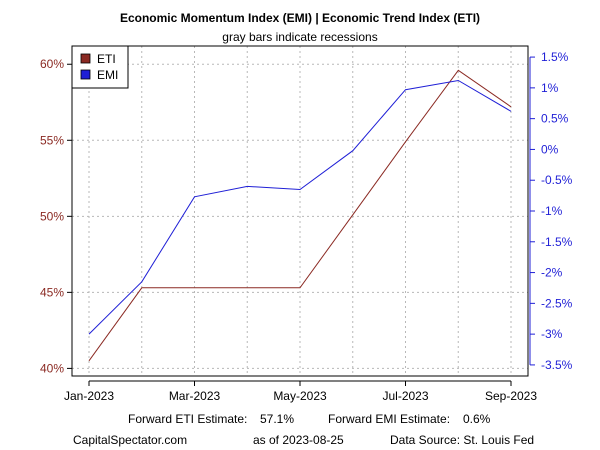  I want to click on right-tick-label: 1%, so click(550, 88).